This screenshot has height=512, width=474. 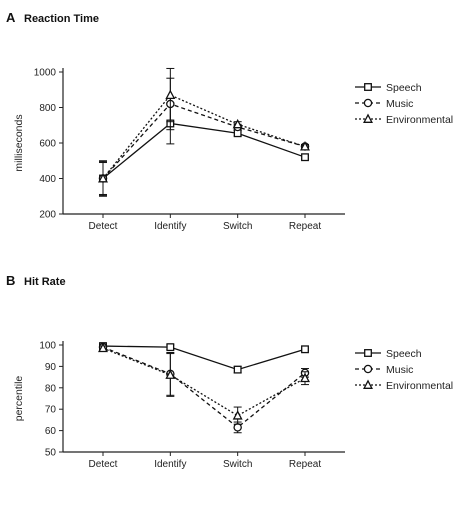 I want to click on y-tick-label: 80, so click(x=51, y=388).